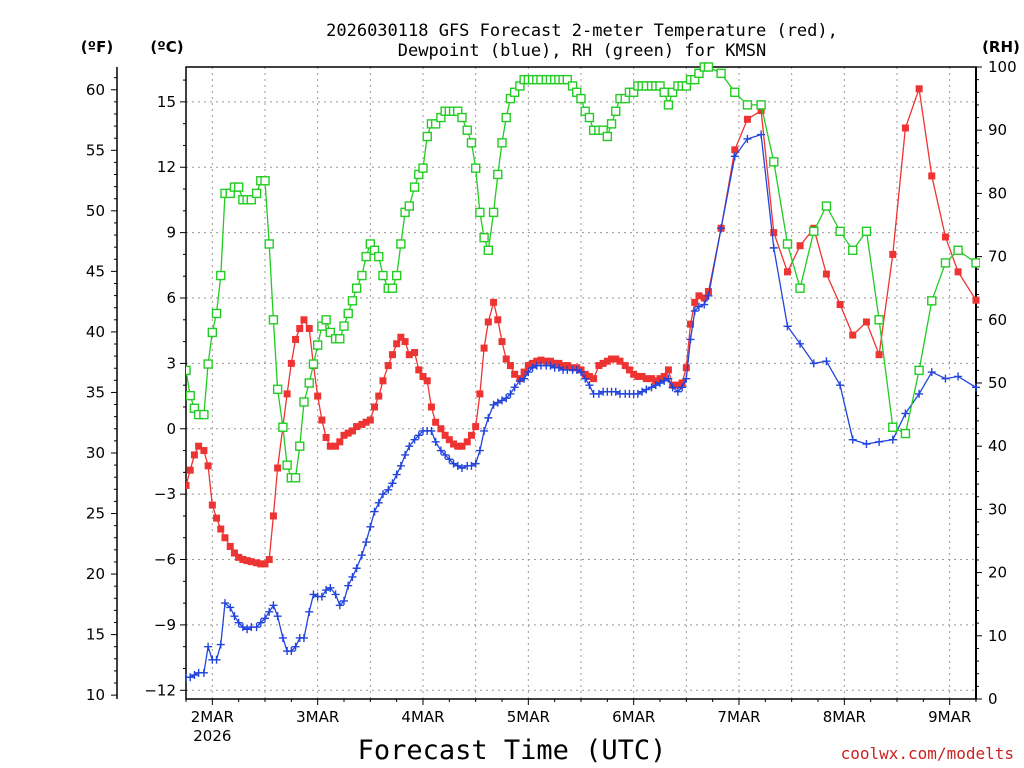 This screenshot has width=1024, height=768. What do you see at coordinates (95, 453) in the screenshot?
I see `fahrenheit-tick-label: 30` at bounding box center [95, 453].